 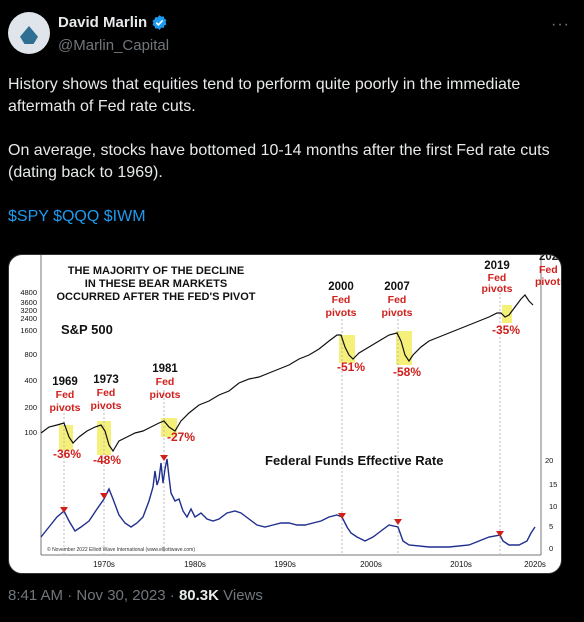 I want to click on x-tick-2010s: 2010s, so click(x=461, y=564).